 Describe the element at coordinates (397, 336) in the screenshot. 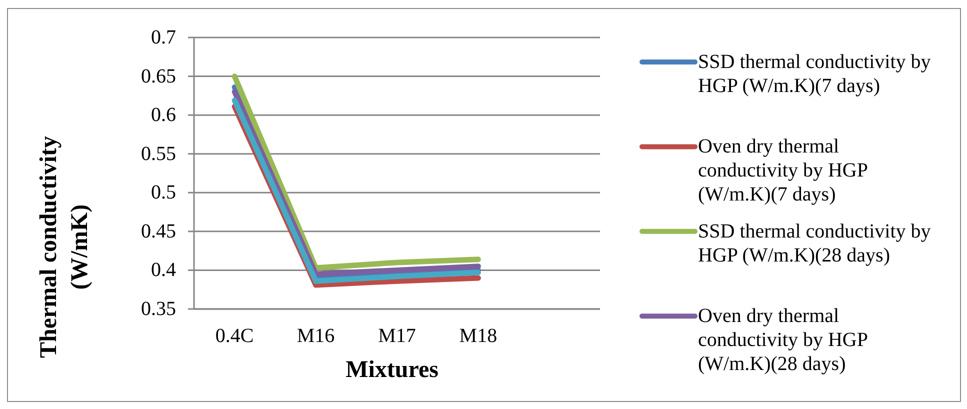

I see `x-tick-label: M17` at that location.